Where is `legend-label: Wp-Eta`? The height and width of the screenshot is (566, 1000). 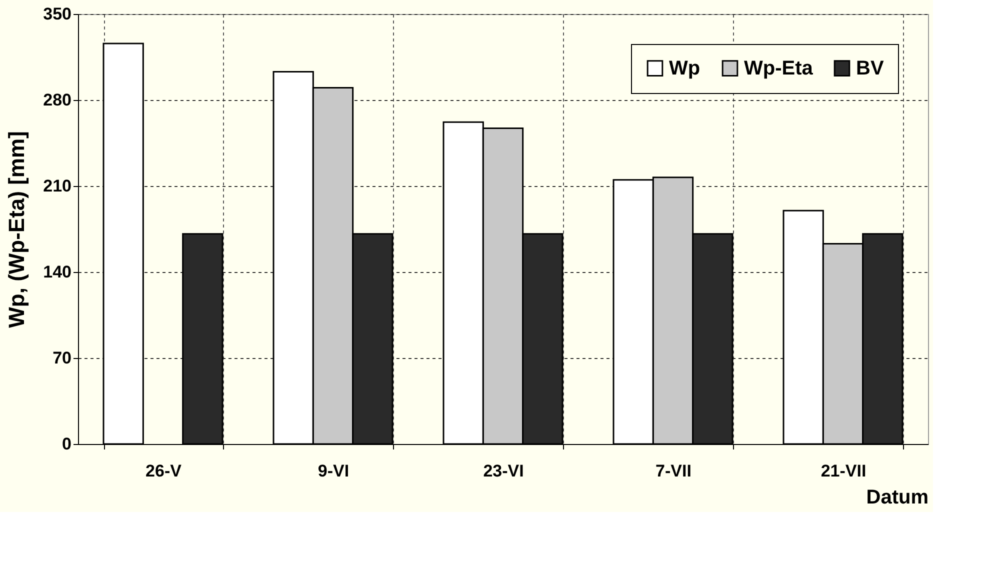 legend-label: Wp-Eta is located at coordinates (779, 68).